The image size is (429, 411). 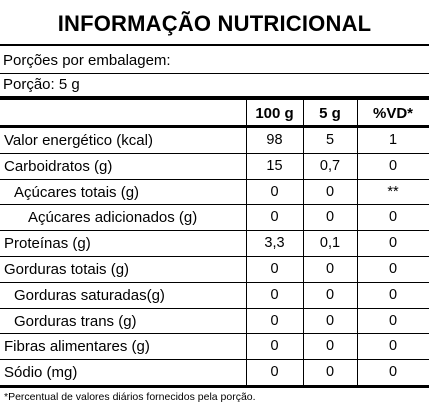 What do you see at coordinates (58, 166) in the screenshot?
I see `row-label: Carboidratos (g)` at bounding box center [58, 166].